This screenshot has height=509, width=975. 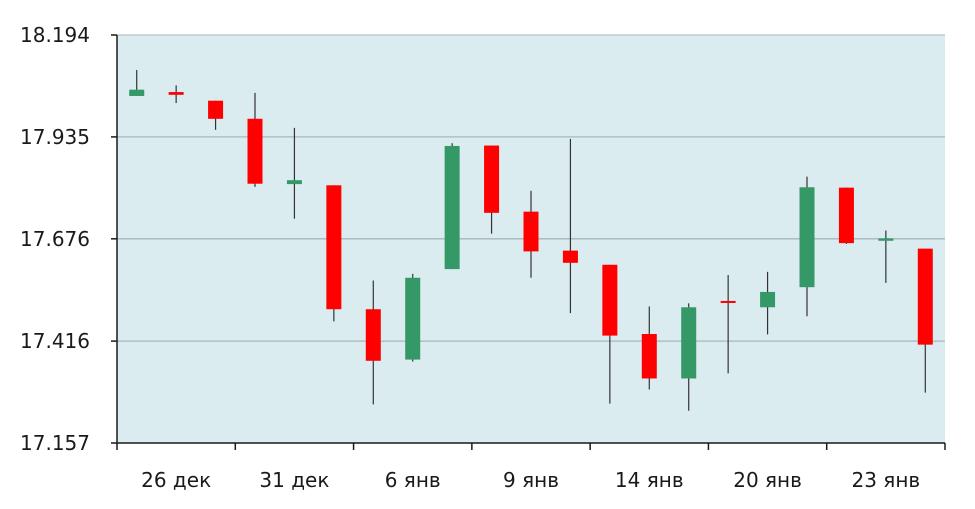 What do you see at coordinates (55, 137) in the screenshot?
I see `y-tick-label: 17.935` at bounding box center [55, 137].